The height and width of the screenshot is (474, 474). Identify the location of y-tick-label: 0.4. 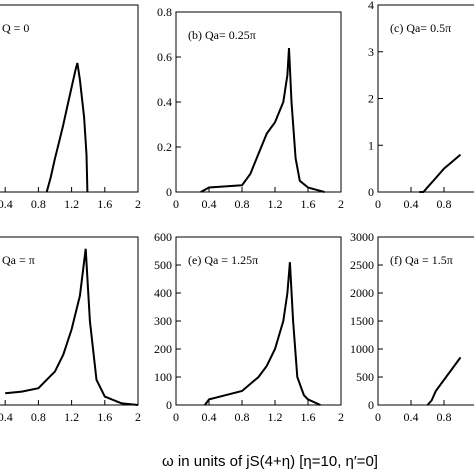
(164, 102).